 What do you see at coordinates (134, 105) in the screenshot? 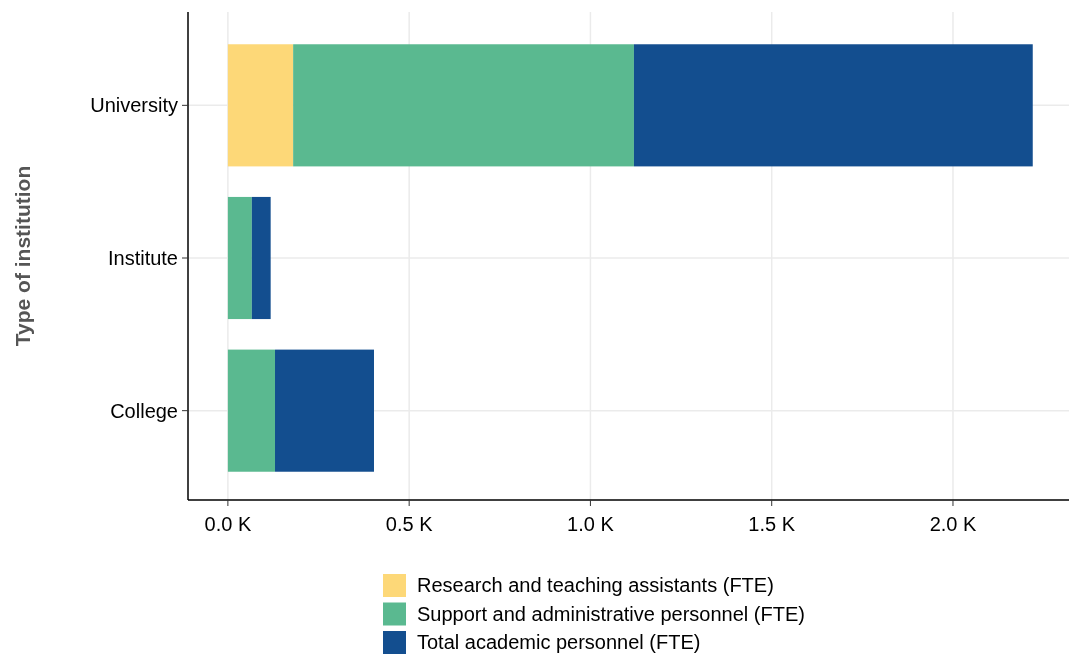
I see `y-tick-label: University` at bounding box center [134, 105].